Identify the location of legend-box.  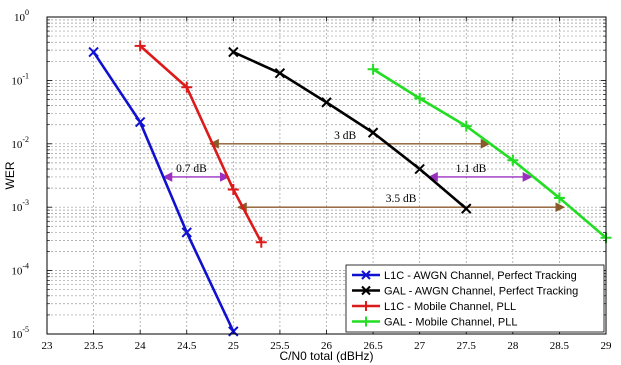
(475, 298).